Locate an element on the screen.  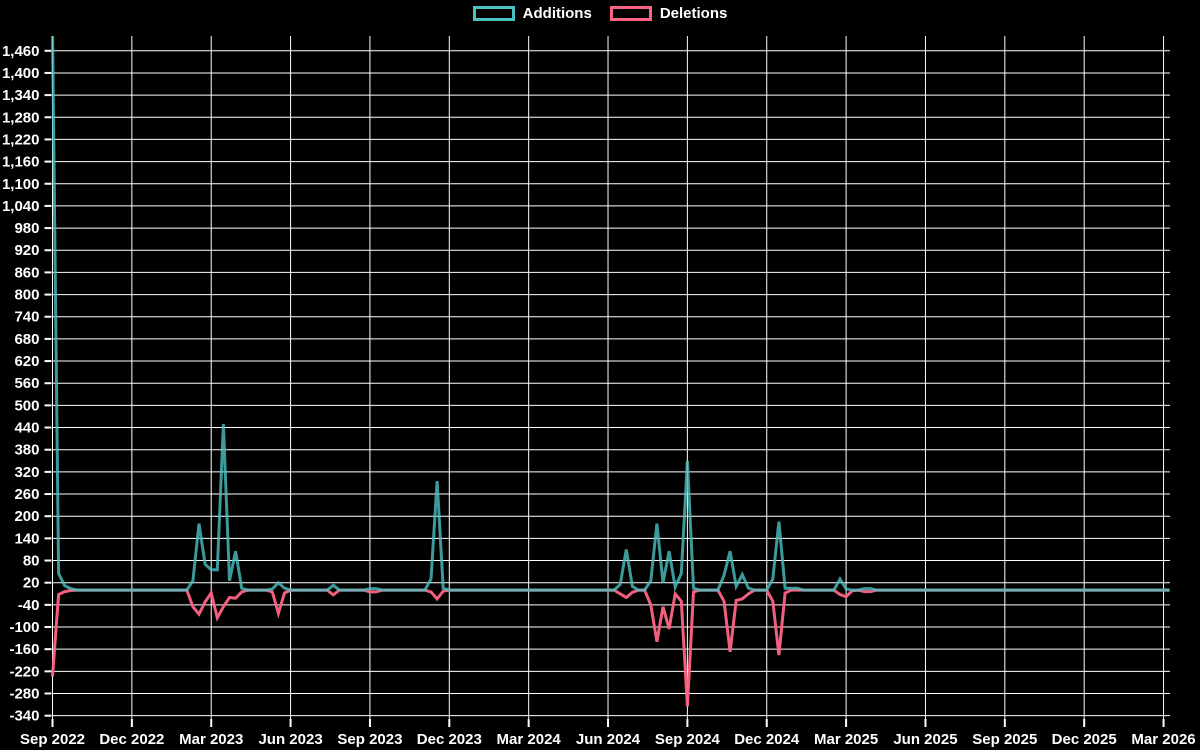
y-tick-label: 740 is located at coordinates (26, 317).